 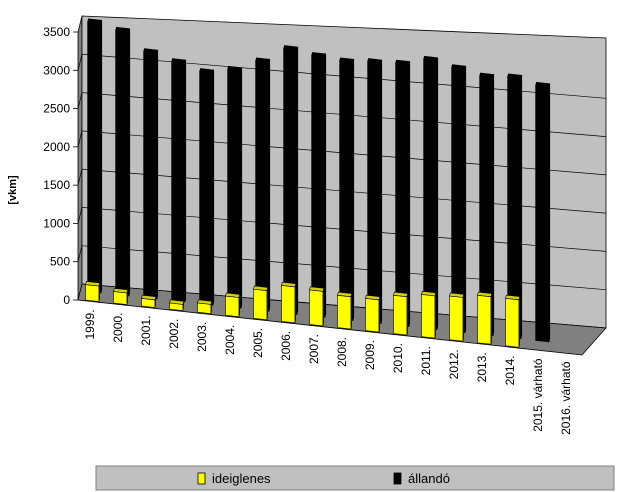 What do you see at coordinates (56, 32) in the screenshot?
I see `y-tick-label: 3500` at bounding box center [56, 32].